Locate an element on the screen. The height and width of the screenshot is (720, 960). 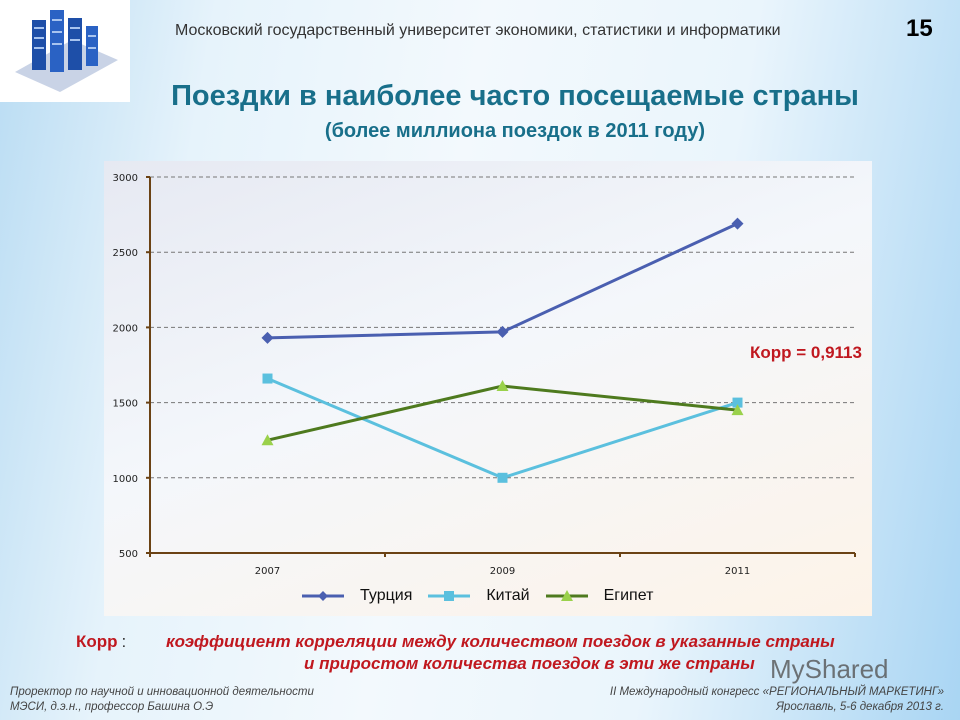
legend-item-egypt: Египет is located at coordinates (599, 596).